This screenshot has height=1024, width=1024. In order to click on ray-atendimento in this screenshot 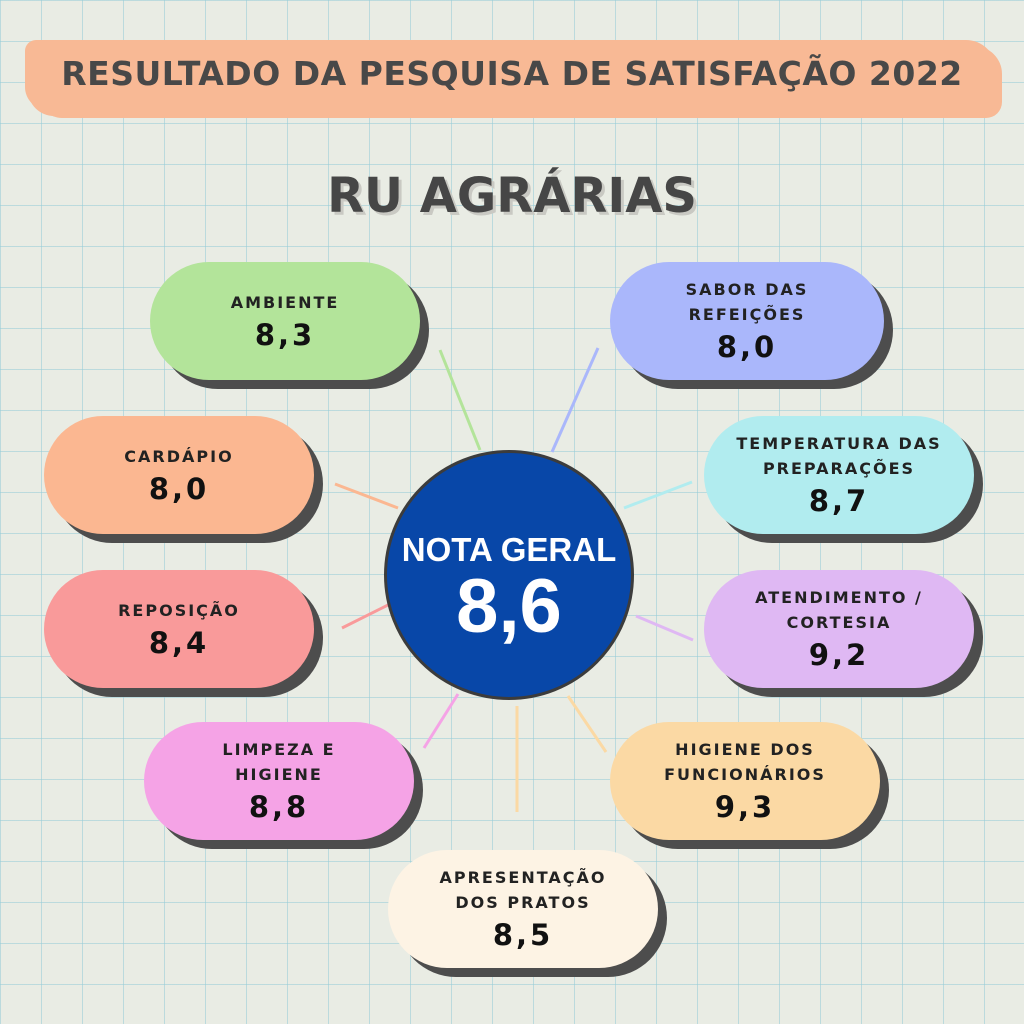, I will do `click(664, 628)`.